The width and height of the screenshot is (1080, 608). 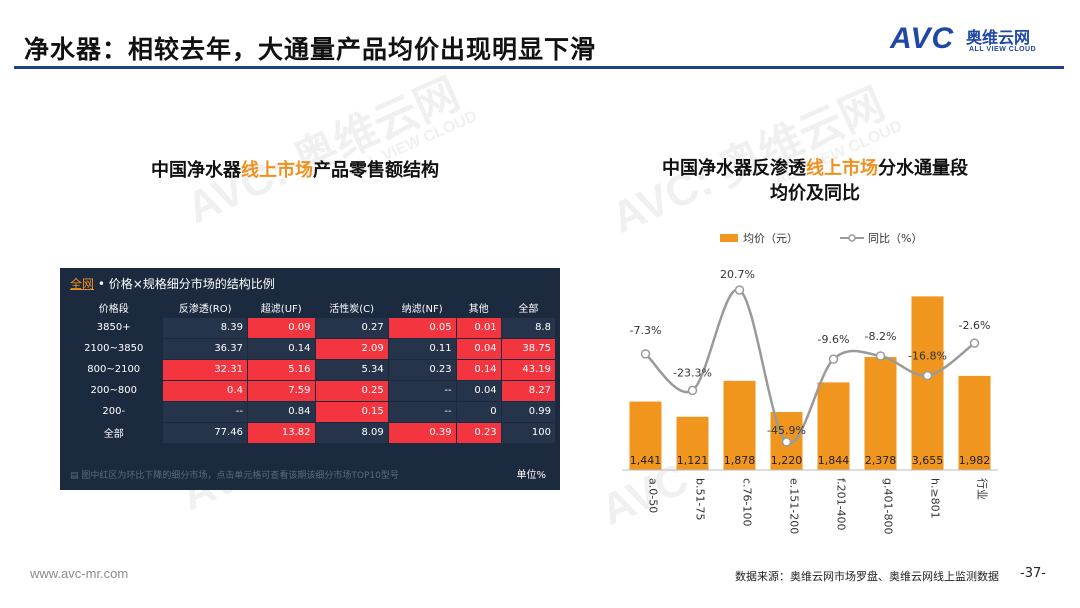 I want to click on row-label: 800~2100, so click(x=113, y=369).